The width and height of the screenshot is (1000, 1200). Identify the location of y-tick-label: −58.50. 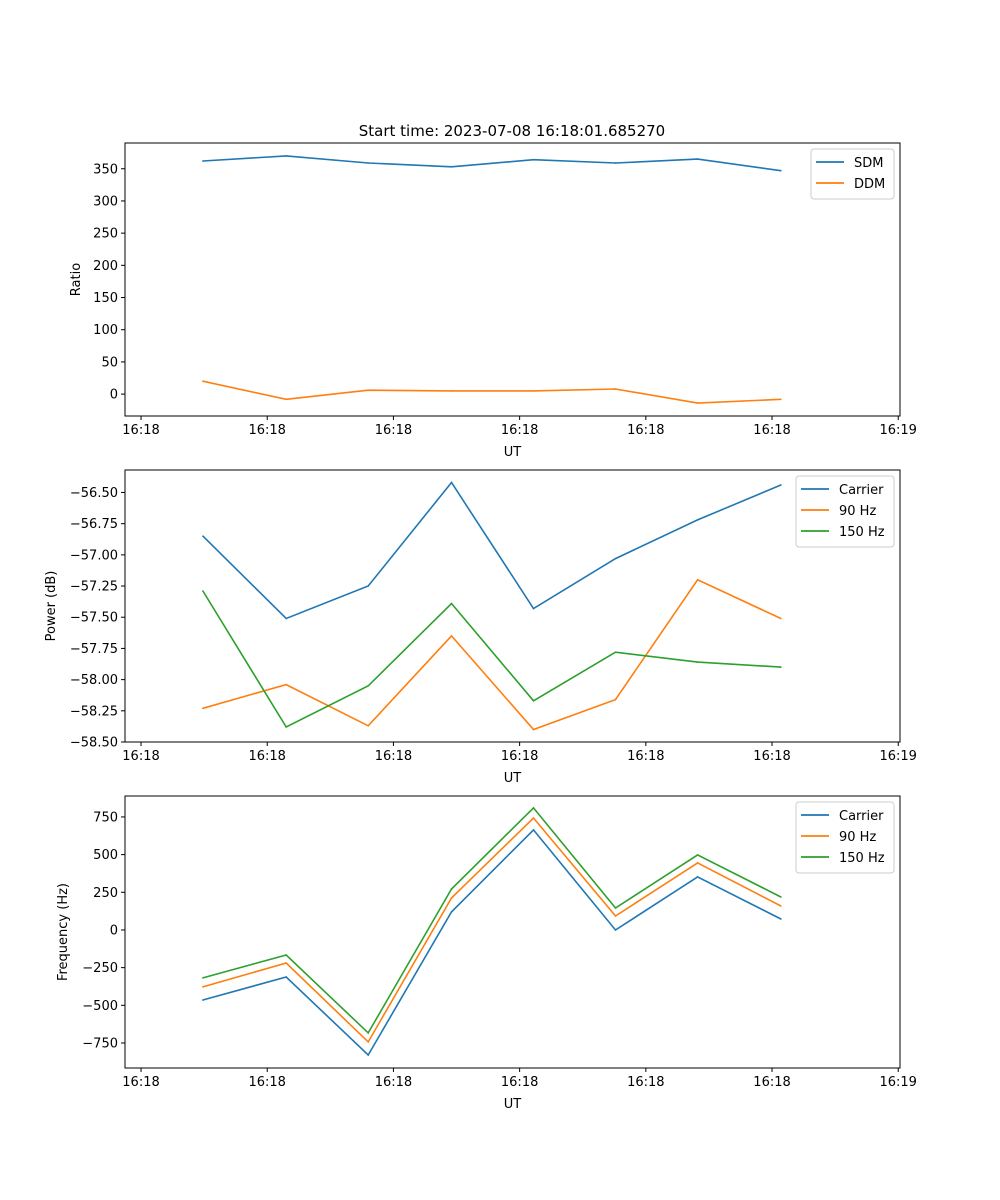
(94, 743).